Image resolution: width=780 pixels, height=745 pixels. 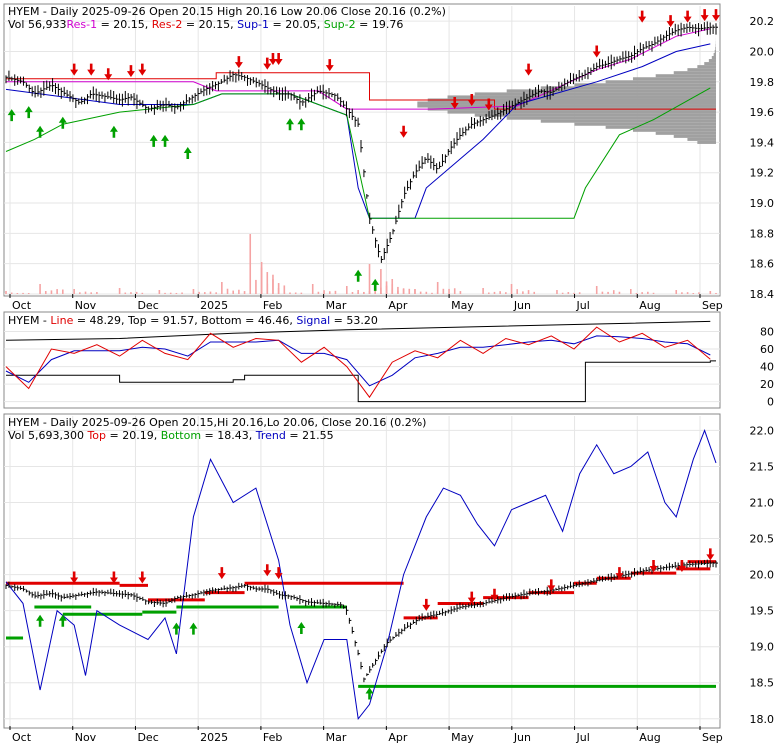 What do you see at coordinates (762, 647) in the screenshot?
I see `trend-y-tick-label: 19.0` at bounding box center [762, 647].